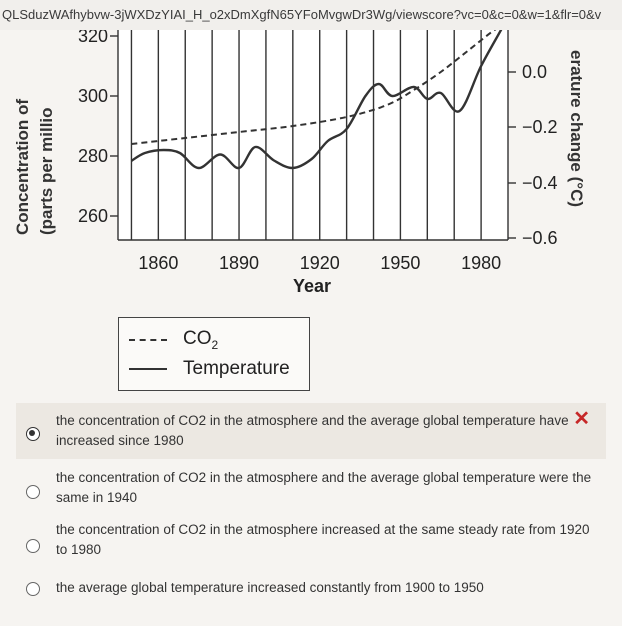  I want to click on chart-legend: CO2 Temperature, so click(214, 354).